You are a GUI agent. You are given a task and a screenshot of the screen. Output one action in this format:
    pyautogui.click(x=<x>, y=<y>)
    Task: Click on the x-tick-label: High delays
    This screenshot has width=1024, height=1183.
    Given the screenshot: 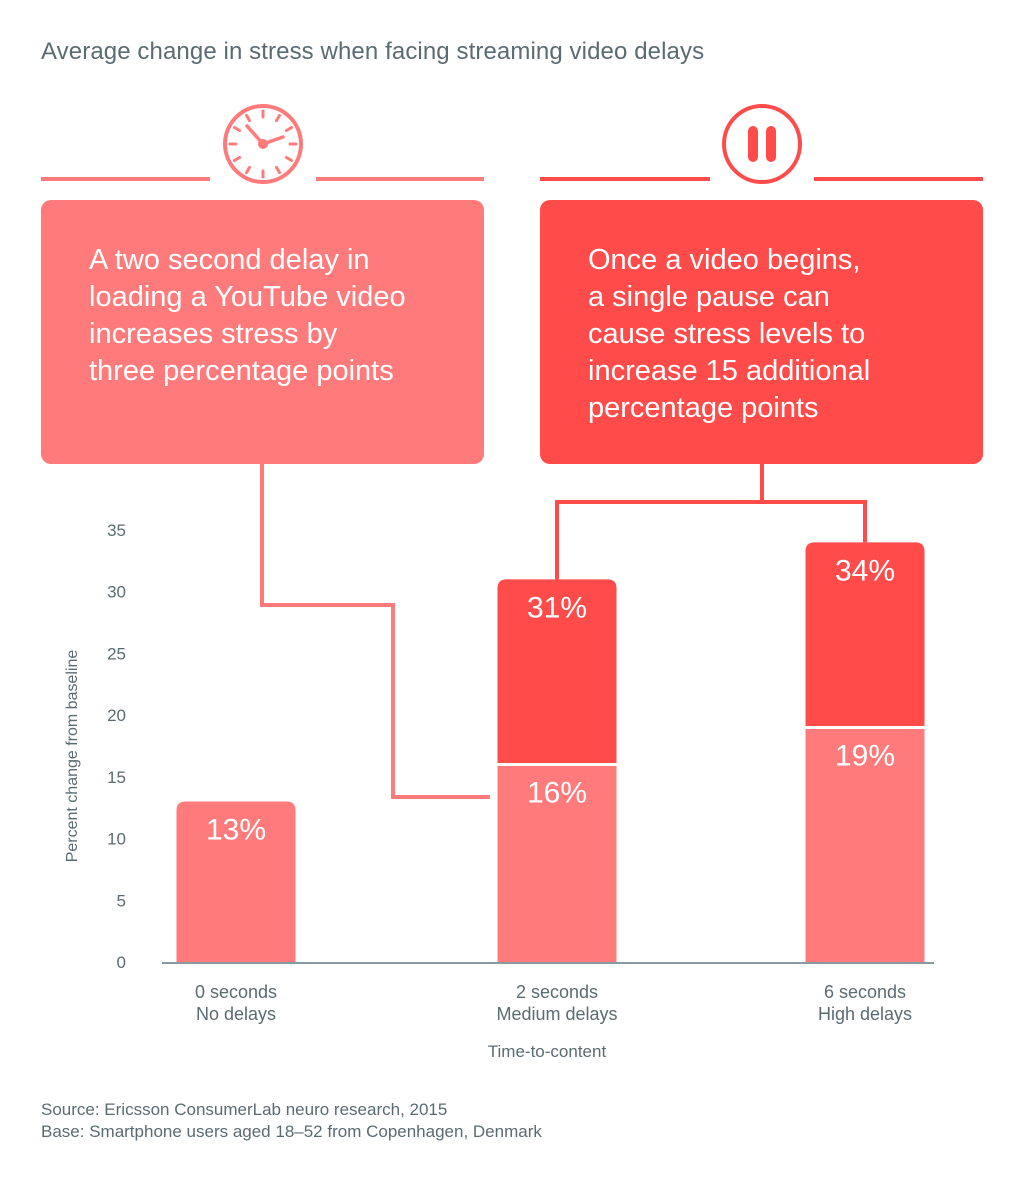 What is the action you would take?
    pyautogui.click(x=865, y=1014)
    